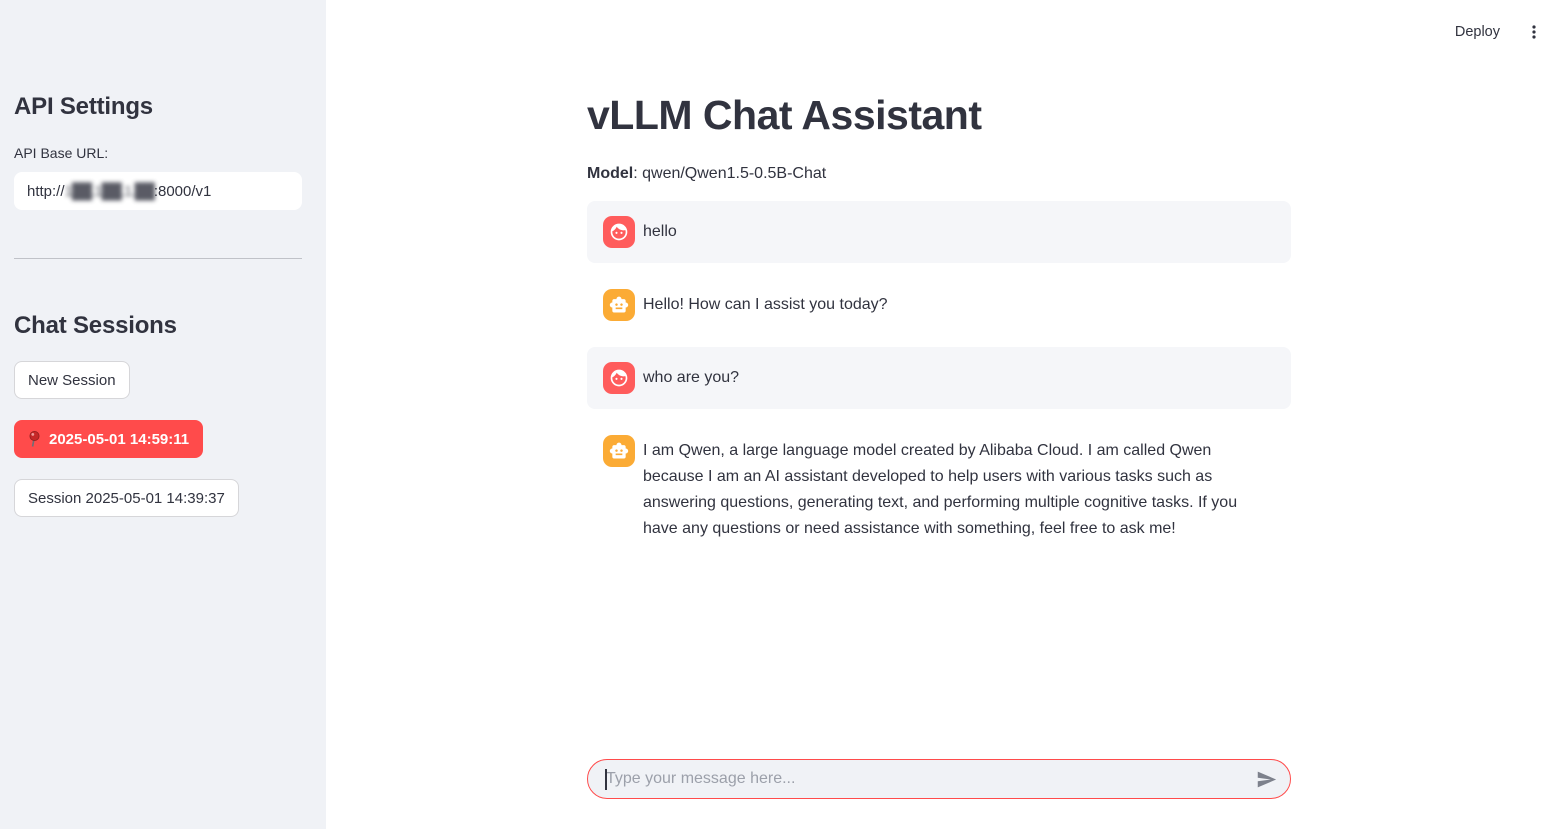 This screenshot has width=1552, height=829. What do you see at coordinates (126, 498) in the screenshot?
I see `session-button: Session 2025-05-01 14:39:37` at bounding box center [126, 498].